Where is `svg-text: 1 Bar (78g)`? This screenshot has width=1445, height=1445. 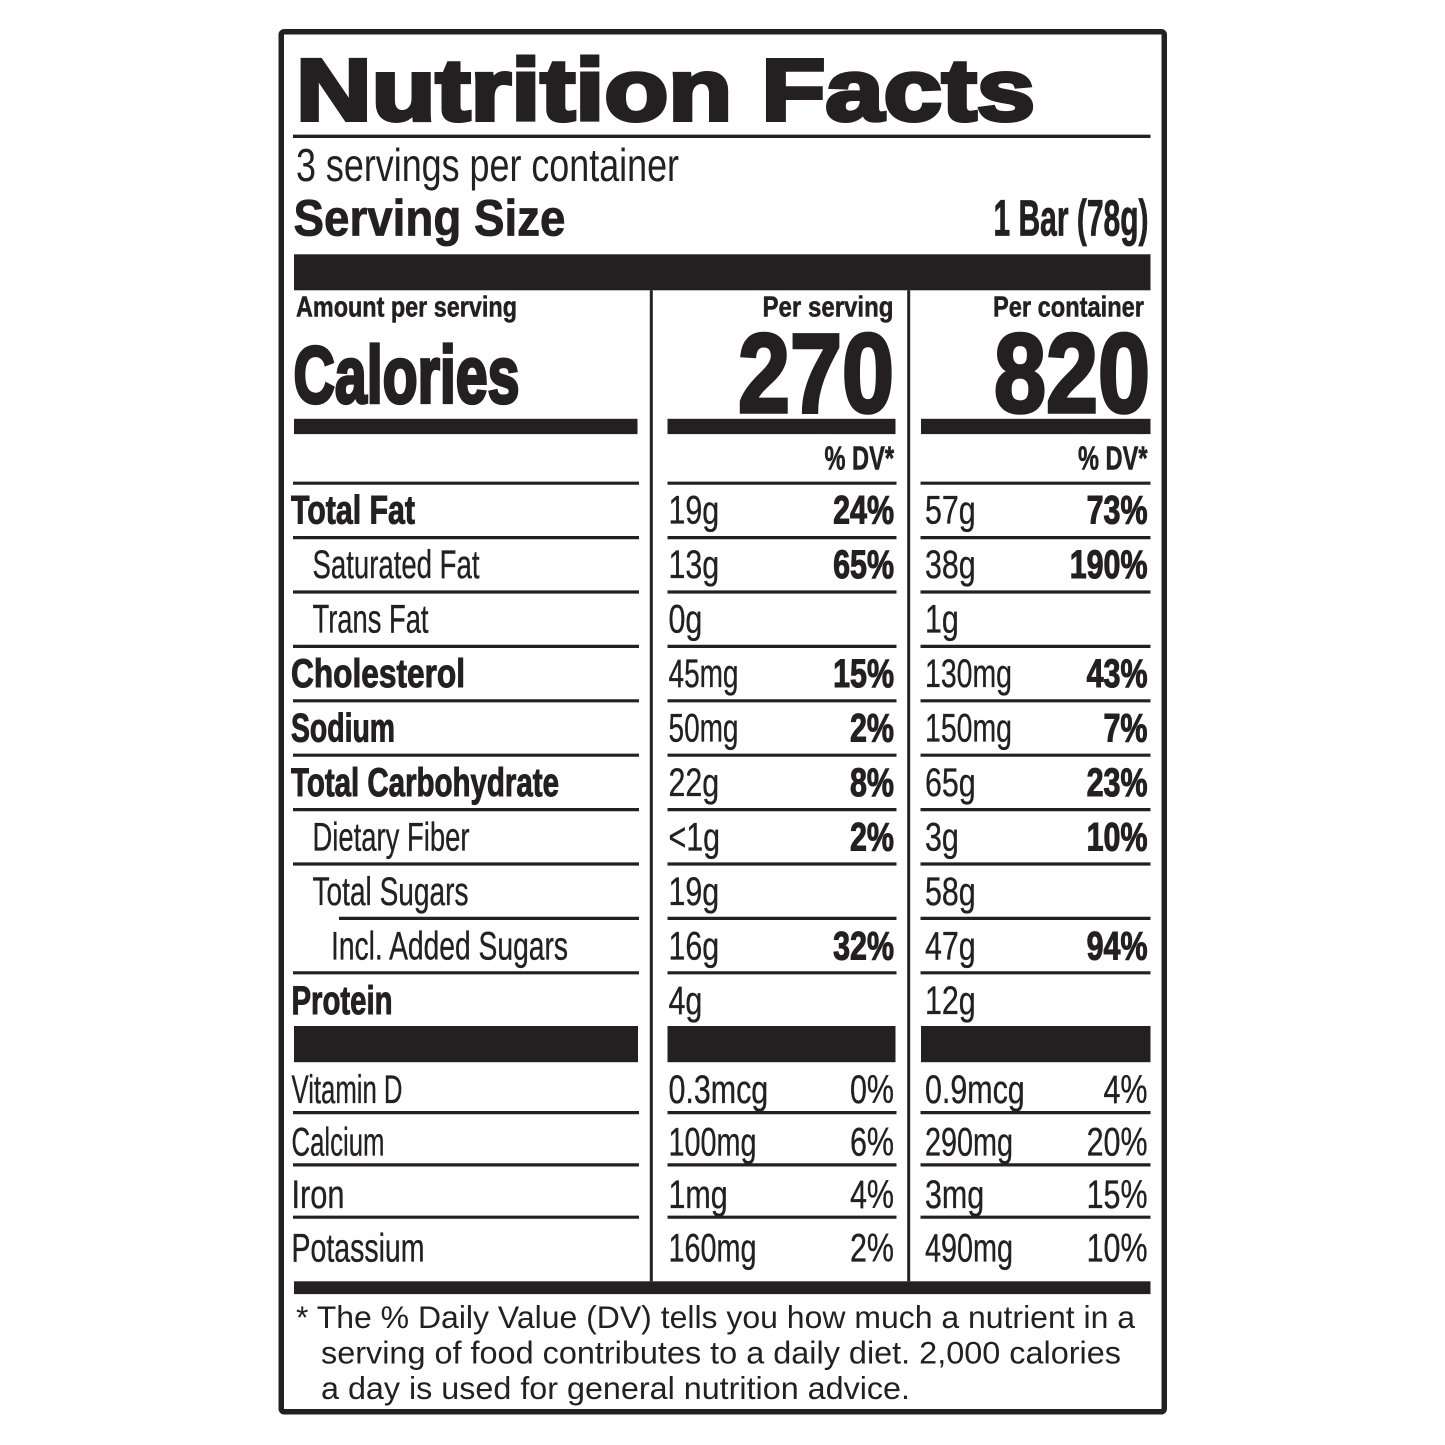 svg-text: 1 Bar (78g) is located at coordinates (1071, 218).